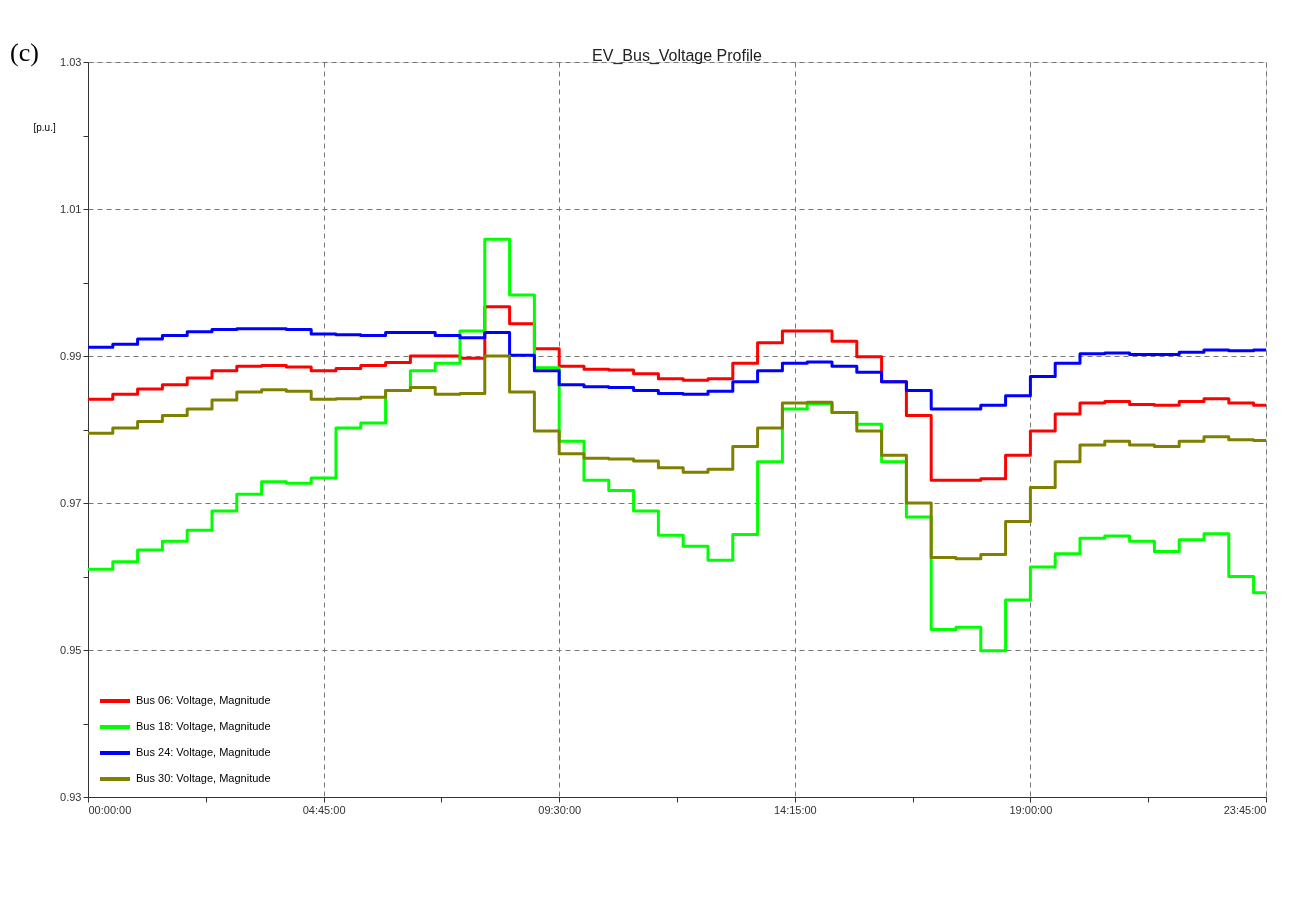 This screenshot has width=1302, height=917. What do you see at coordinates (324, 809) in the screenshot?
I see `x-tick-label: 04:45:00` at bounding box center [324, 809].